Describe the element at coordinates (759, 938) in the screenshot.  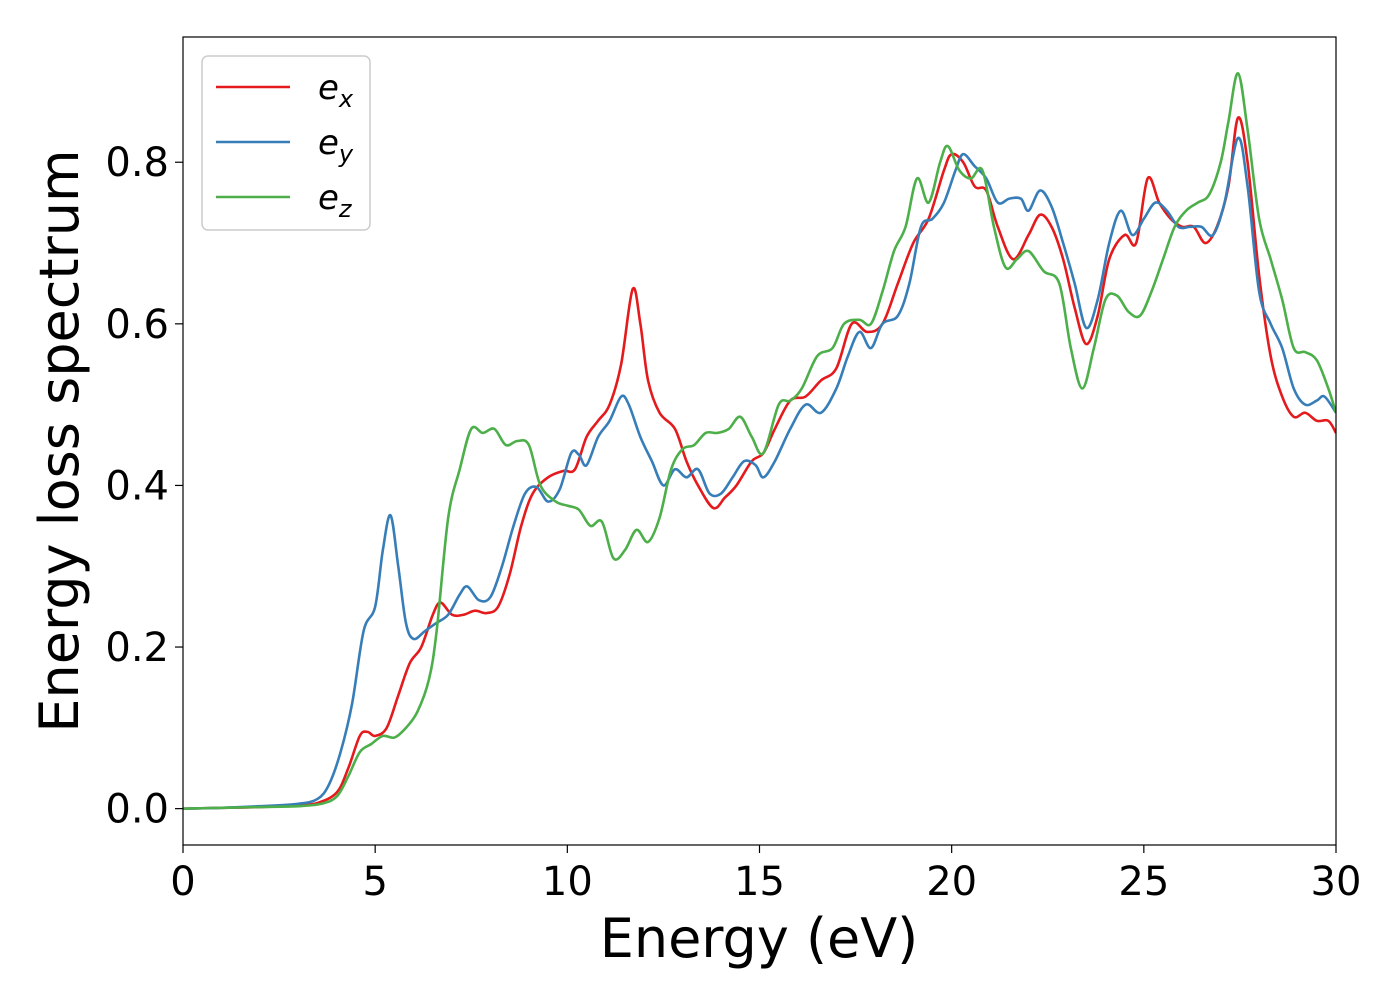
I see `x-axis-title: Energy (eV)` at that location.